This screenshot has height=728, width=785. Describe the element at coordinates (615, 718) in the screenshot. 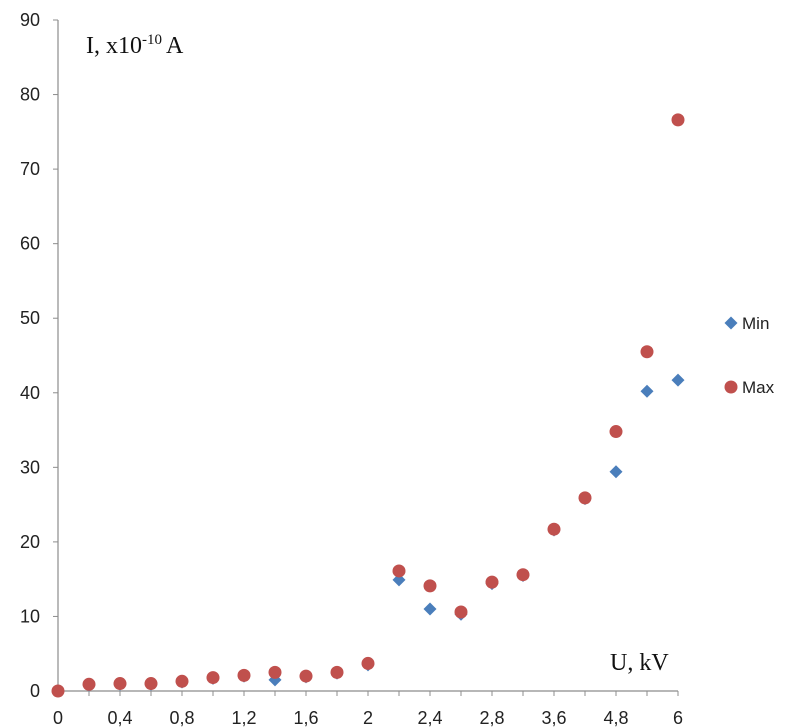

I see `x-tick-label: 4,8` at that location.